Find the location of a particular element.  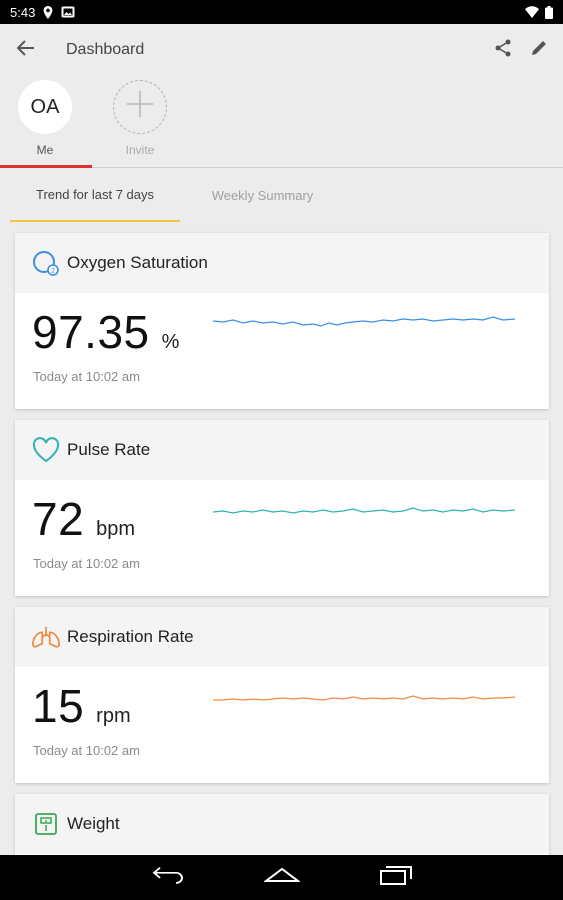

heart-icon is located at coordinates (46, 450).